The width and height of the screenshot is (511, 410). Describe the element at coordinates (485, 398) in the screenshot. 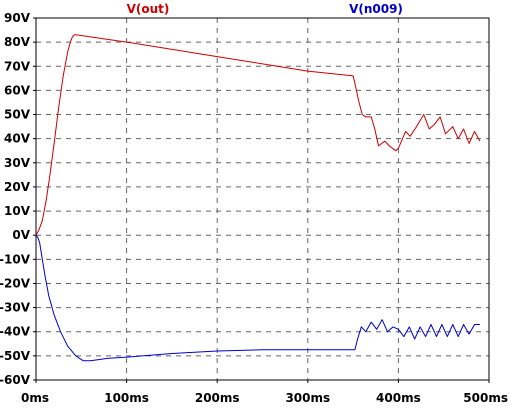

I see `x-tick-label: 500ms` at that location.